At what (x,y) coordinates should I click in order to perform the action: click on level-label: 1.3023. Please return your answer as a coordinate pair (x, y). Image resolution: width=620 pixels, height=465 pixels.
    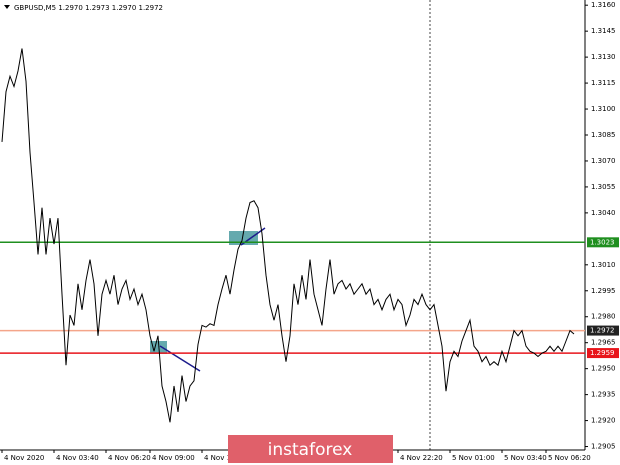
    Looking at the image, I should click on (602, 242).